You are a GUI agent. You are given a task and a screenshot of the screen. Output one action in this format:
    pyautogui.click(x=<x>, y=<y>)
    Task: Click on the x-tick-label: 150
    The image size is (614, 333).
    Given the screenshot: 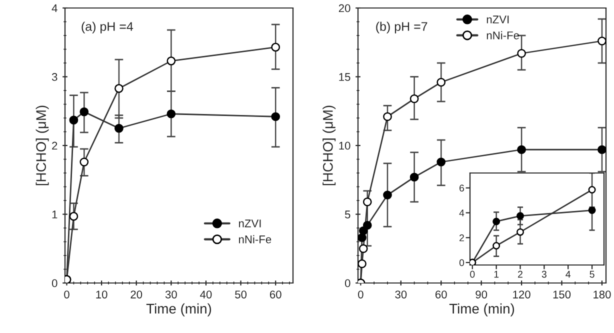 What is the action you would take?
    pyautogui.click(x=562, y=294)
    